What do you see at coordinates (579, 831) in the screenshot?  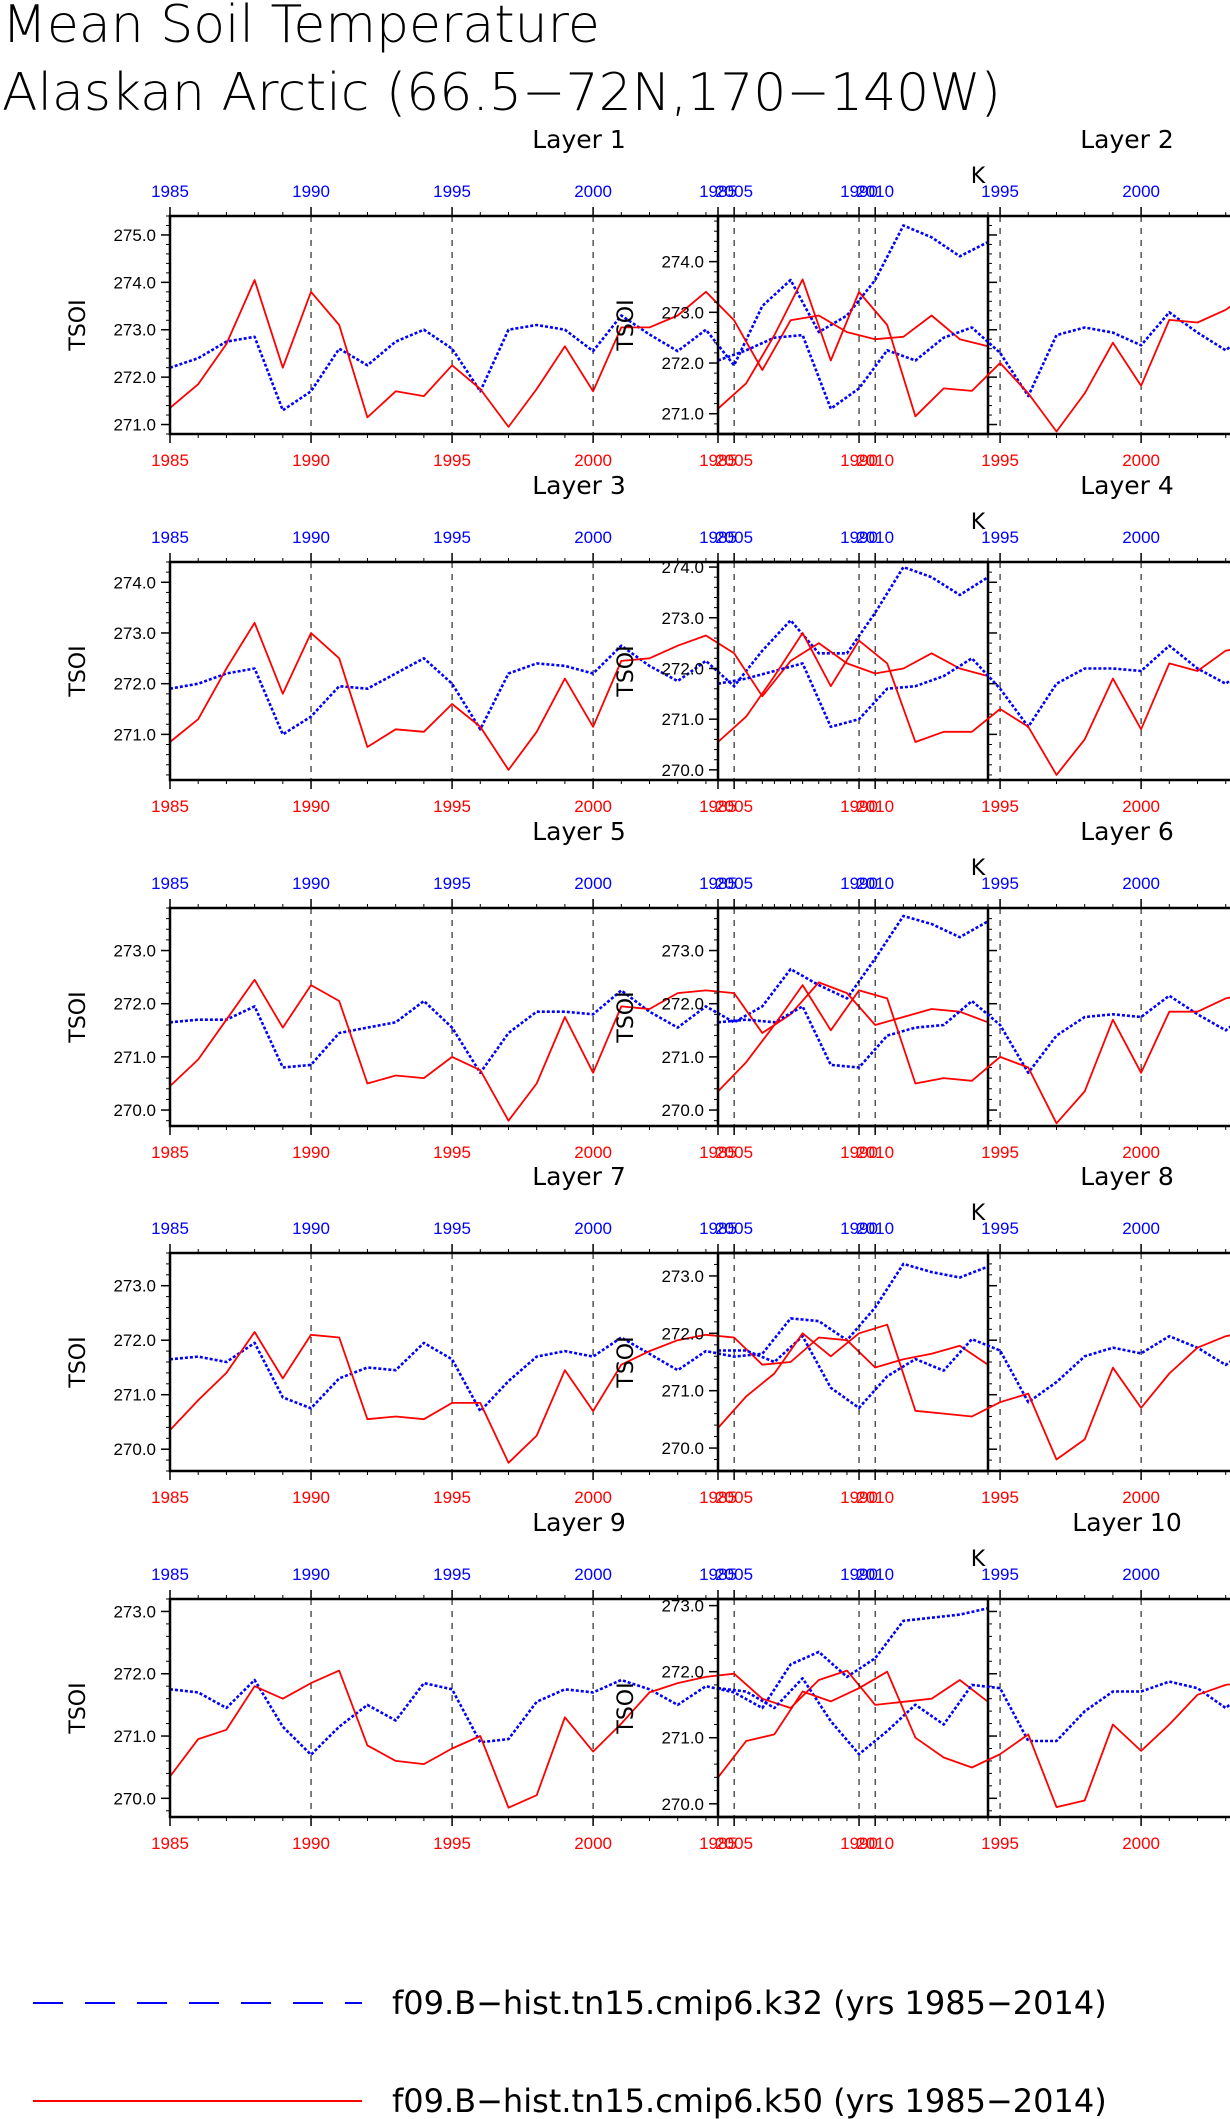 I see `panel-title: Layer 5` at bounding box center [579, 831].